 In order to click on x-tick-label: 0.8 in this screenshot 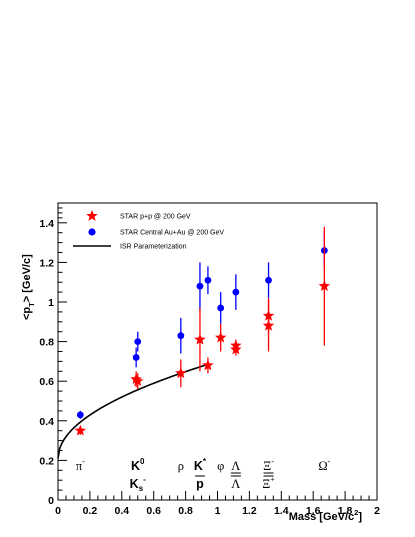, I will do `click(185, 511)`.